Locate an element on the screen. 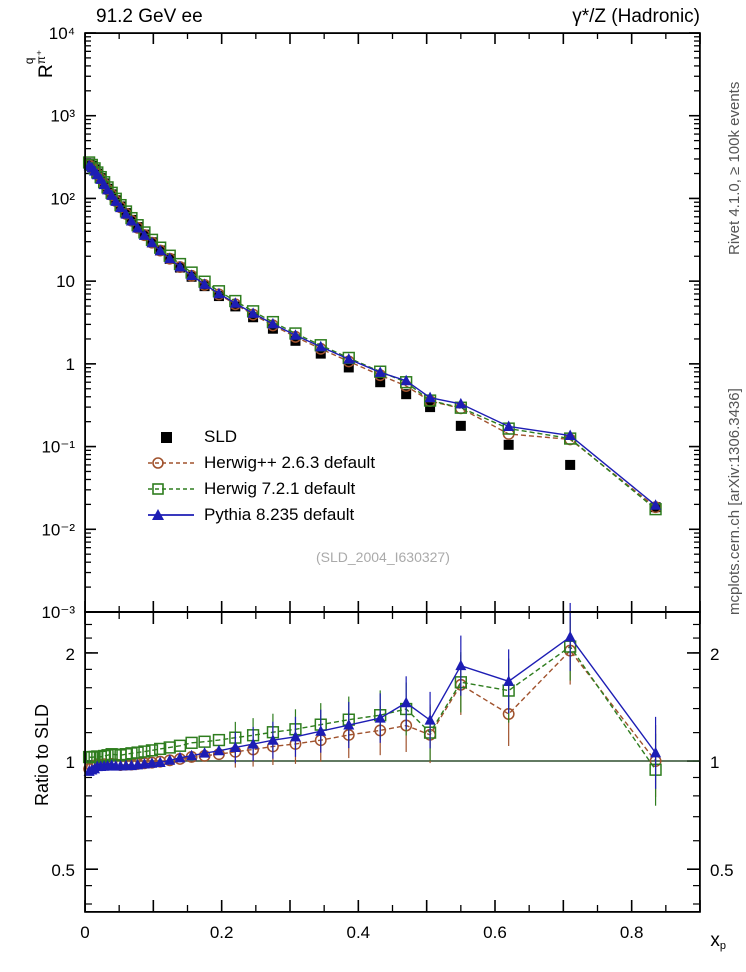 The height and width of the screenshot is (972, 746). analysis-watermark: (SLD_2004_I630327) is located at coordinates (383, 557).